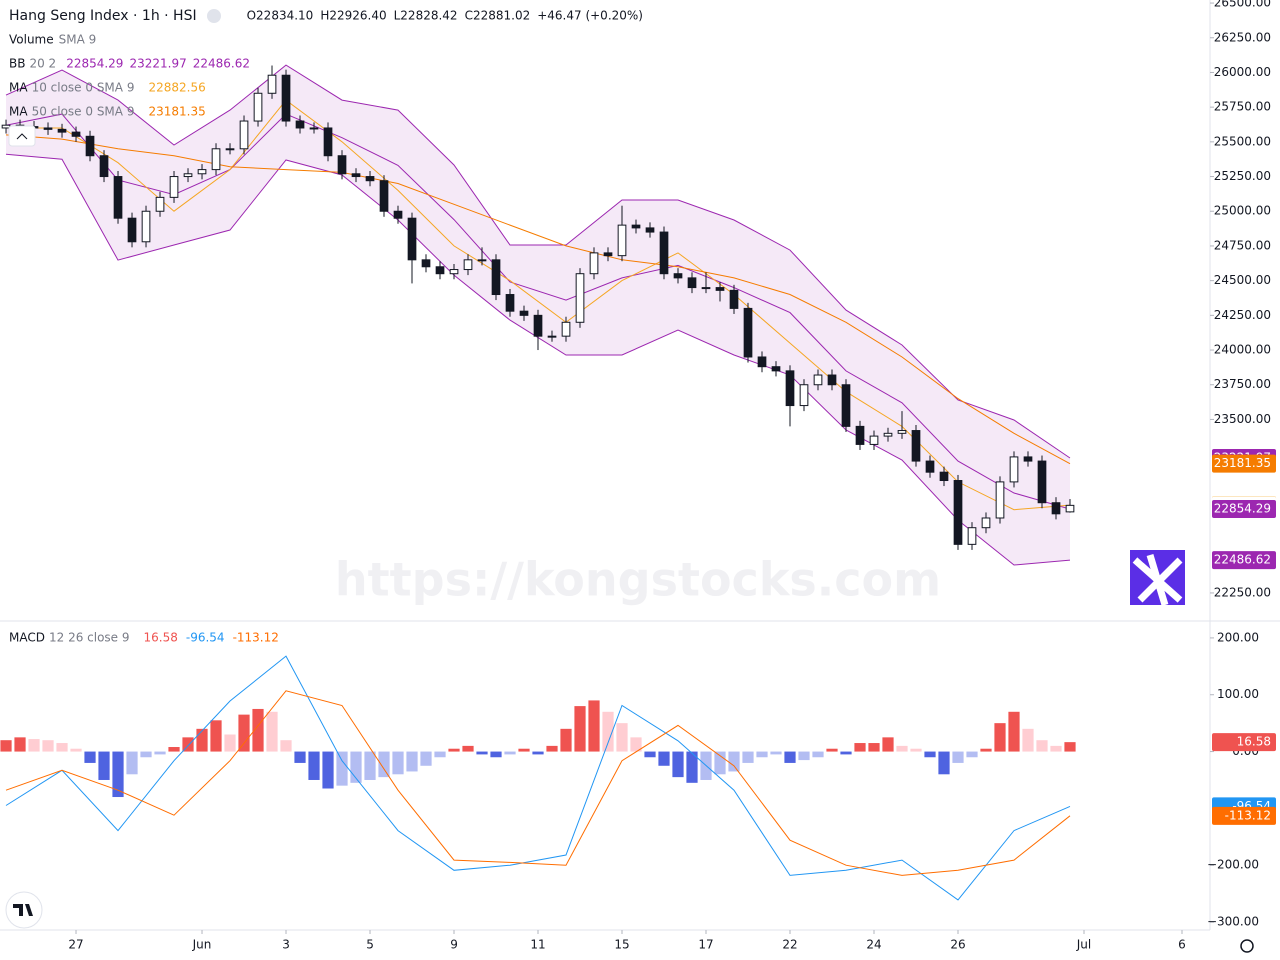 This screenshot has height=960, width=1280. What do you see at coordinates (214, 16) in the screenshot?
I see `legend-toggle` at bounding box center [214, 16].